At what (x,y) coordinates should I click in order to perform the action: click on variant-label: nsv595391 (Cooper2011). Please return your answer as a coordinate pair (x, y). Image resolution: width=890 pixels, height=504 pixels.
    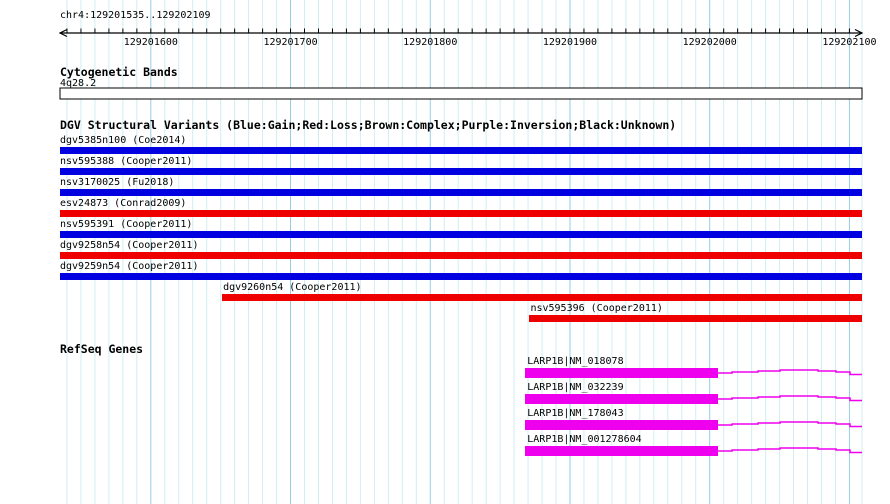
    Looking at the image, I should click on (126, 224).